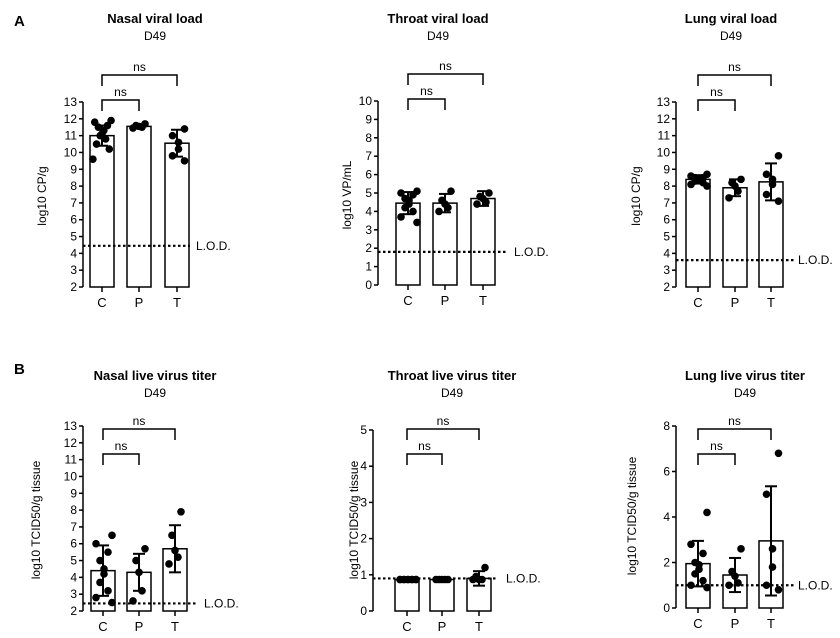 This screenshot has width=840, height=638. I want to click on y-axis-label: log10 VP/mL, so click(347, 194).